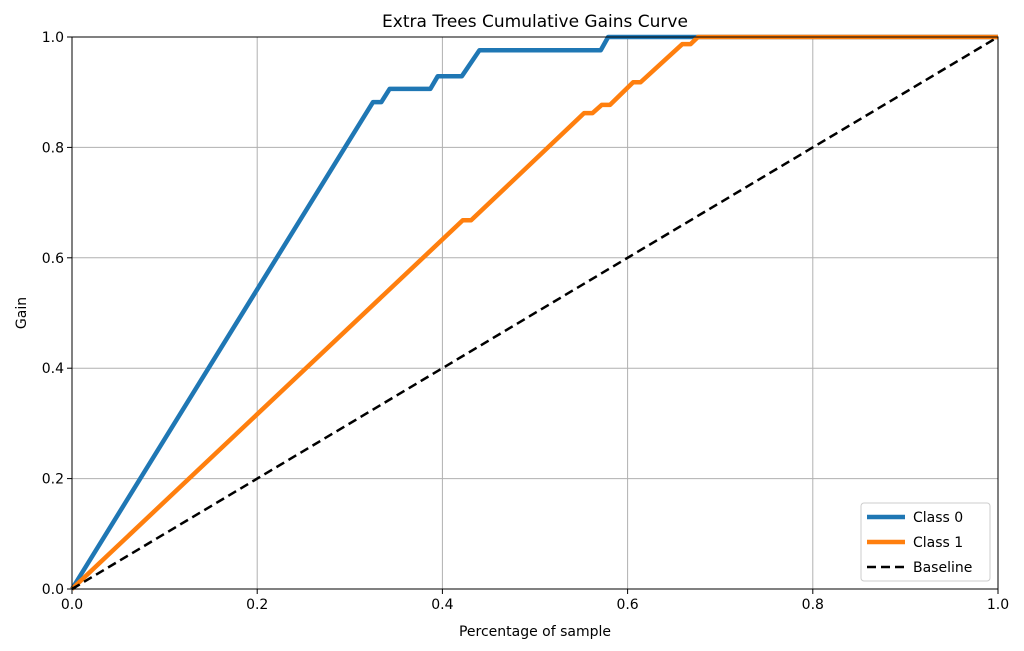 The height and width of the screenshot is (651, 1024). What do you see at coordinates (627, 605) in the screenshot?
I see `x-tick-label: 0.6` at bounding box center [627, 605].